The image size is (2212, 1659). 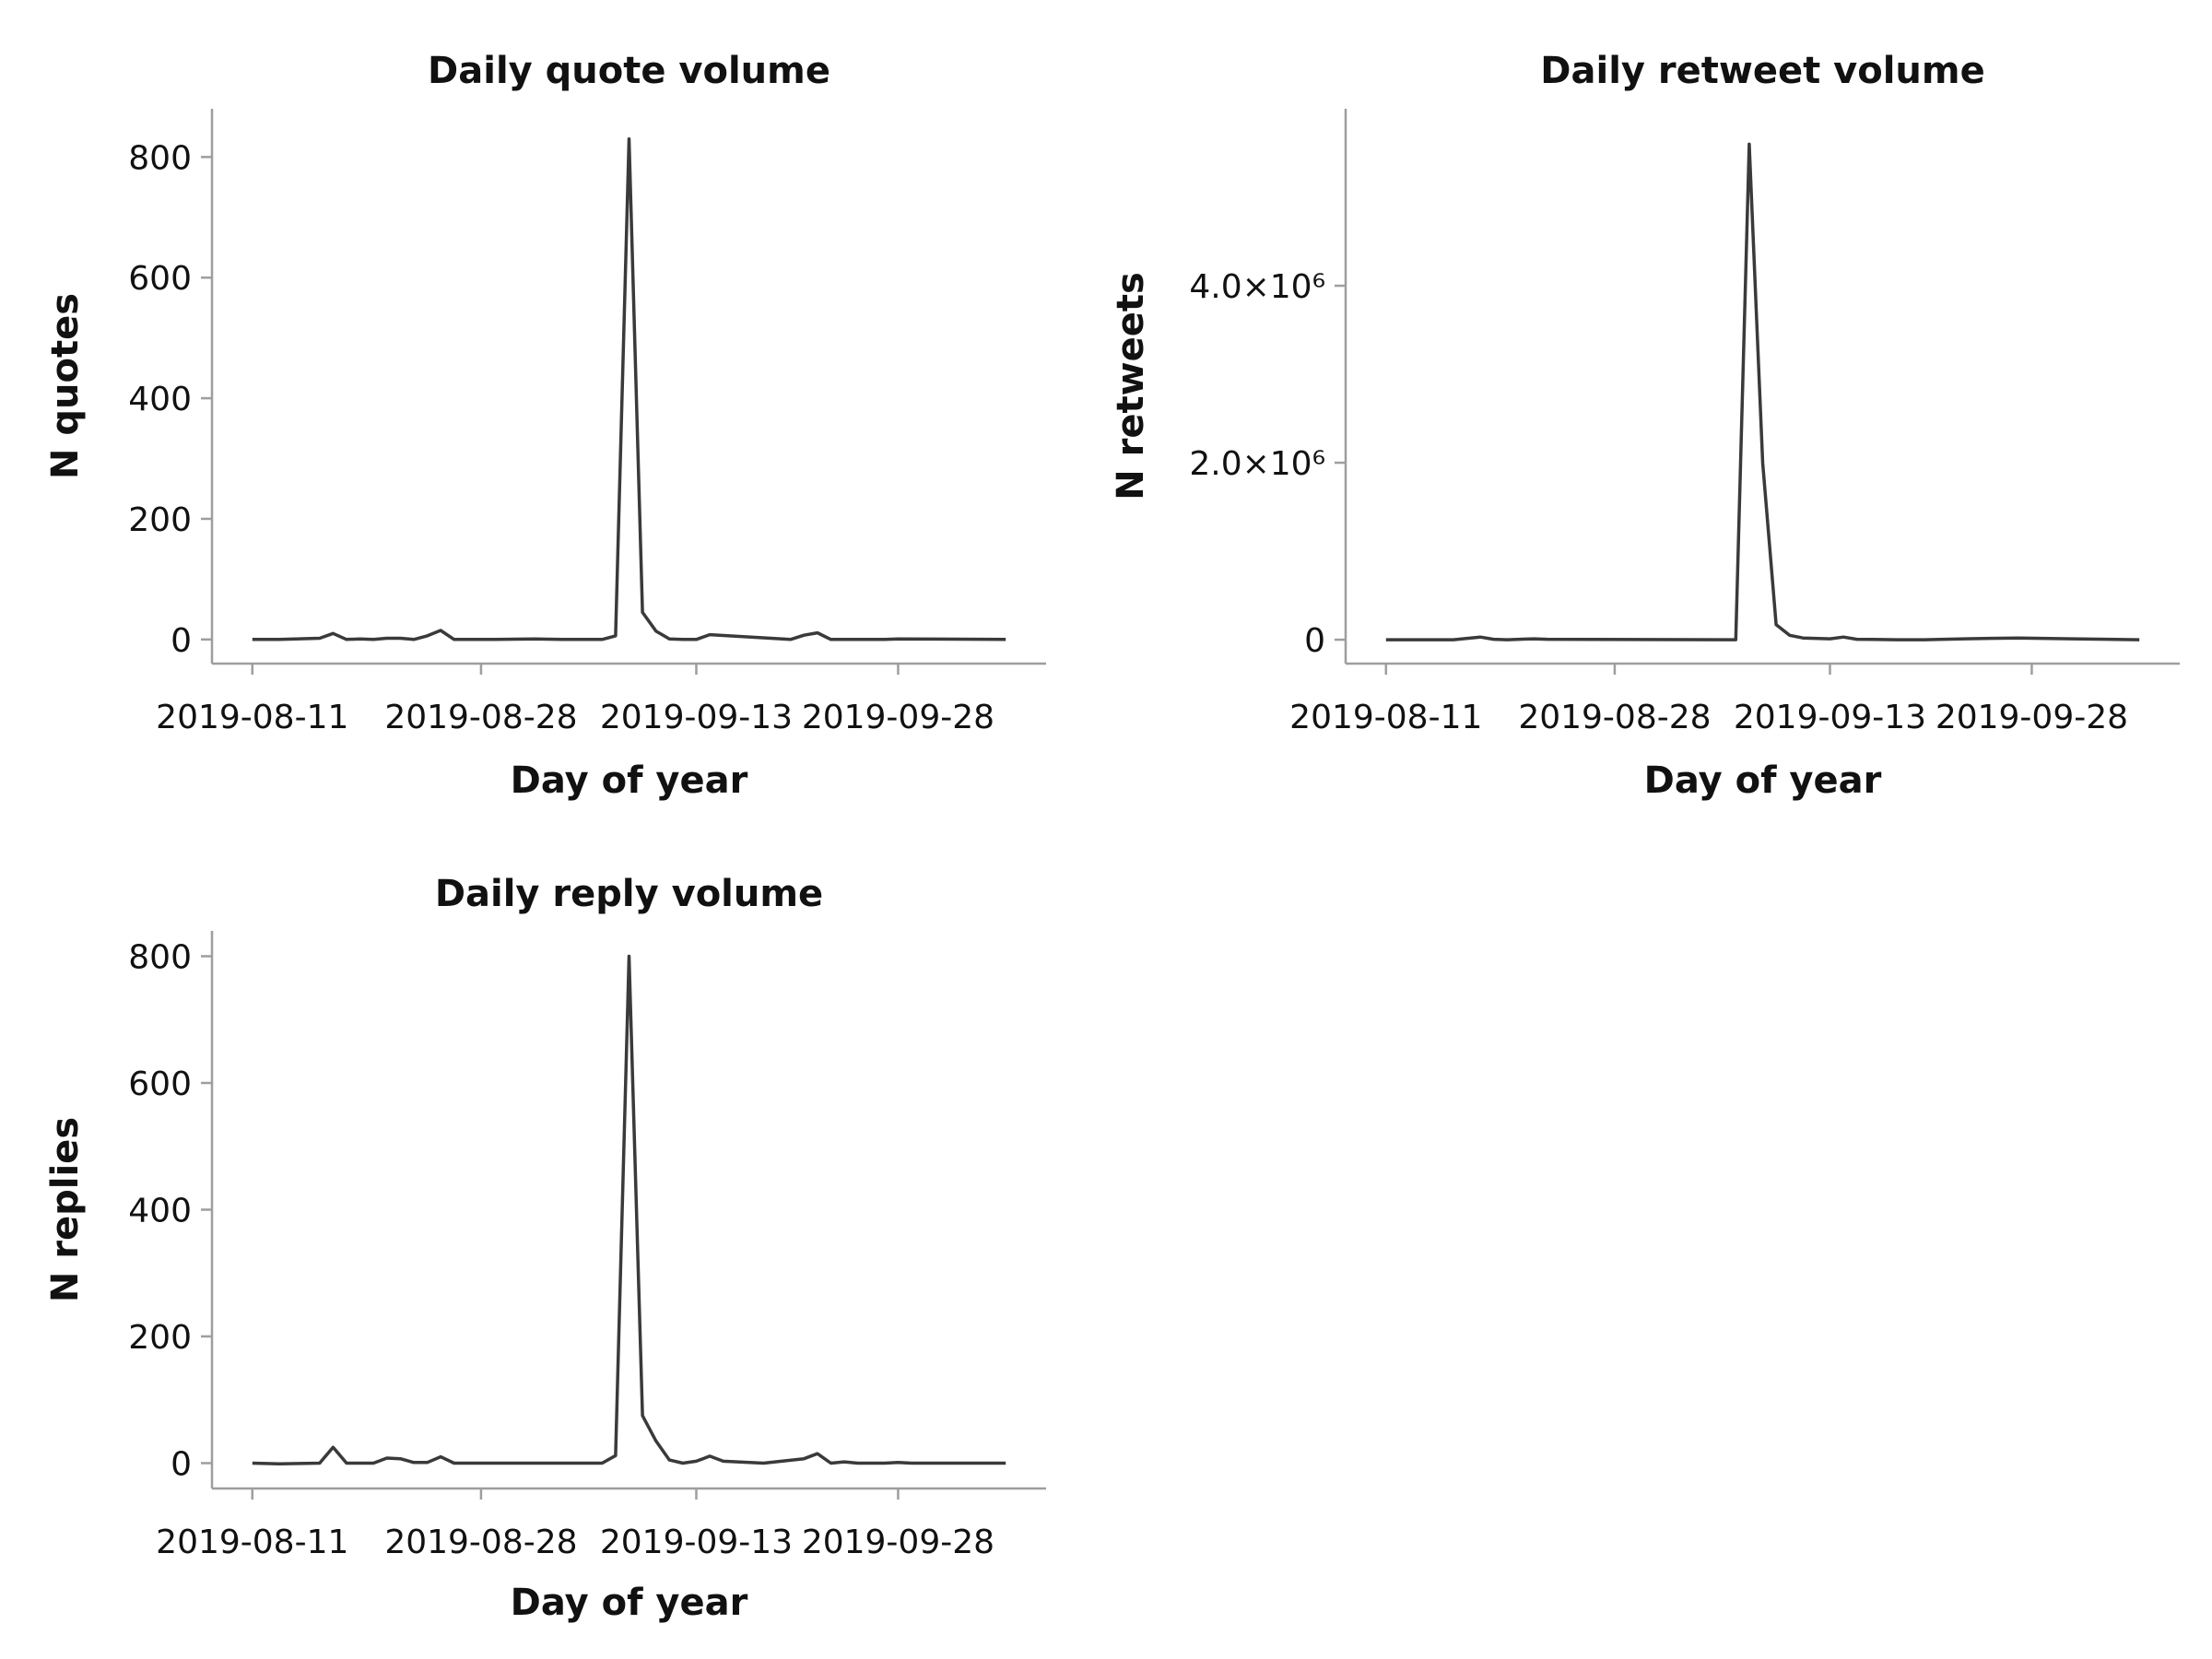 What do you see at coordinates (1131, 386) in the screenshot?
I see `y-axis-label: N retweets` at bounding box center [1131, 386].